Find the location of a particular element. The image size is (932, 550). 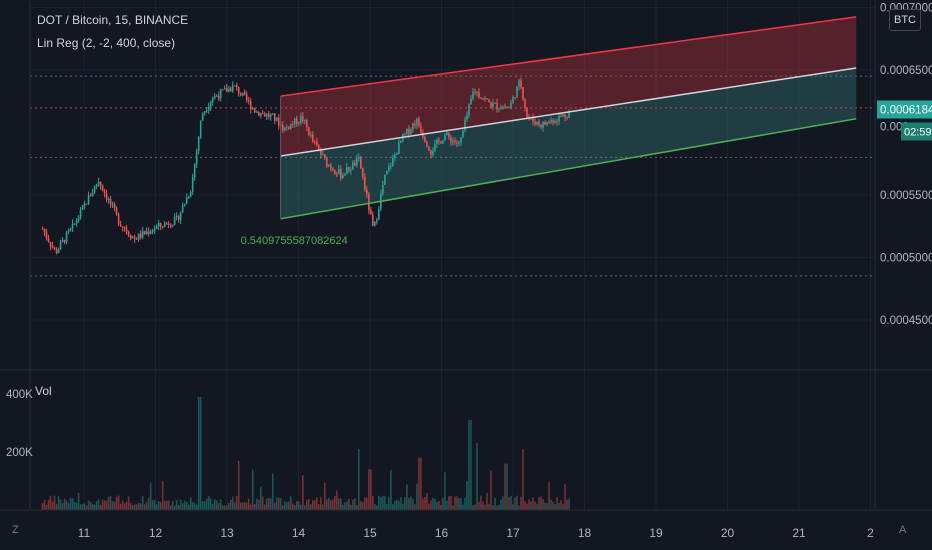

auto-scale-button: A is located at coordinates (903, 530).